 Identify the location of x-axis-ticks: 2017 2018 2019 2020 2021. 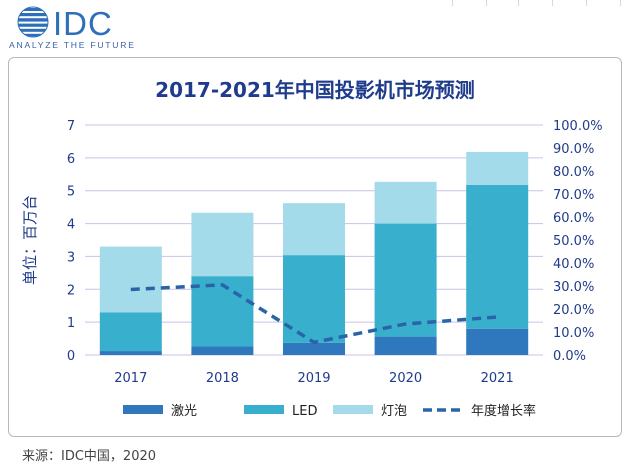
(313, 378).